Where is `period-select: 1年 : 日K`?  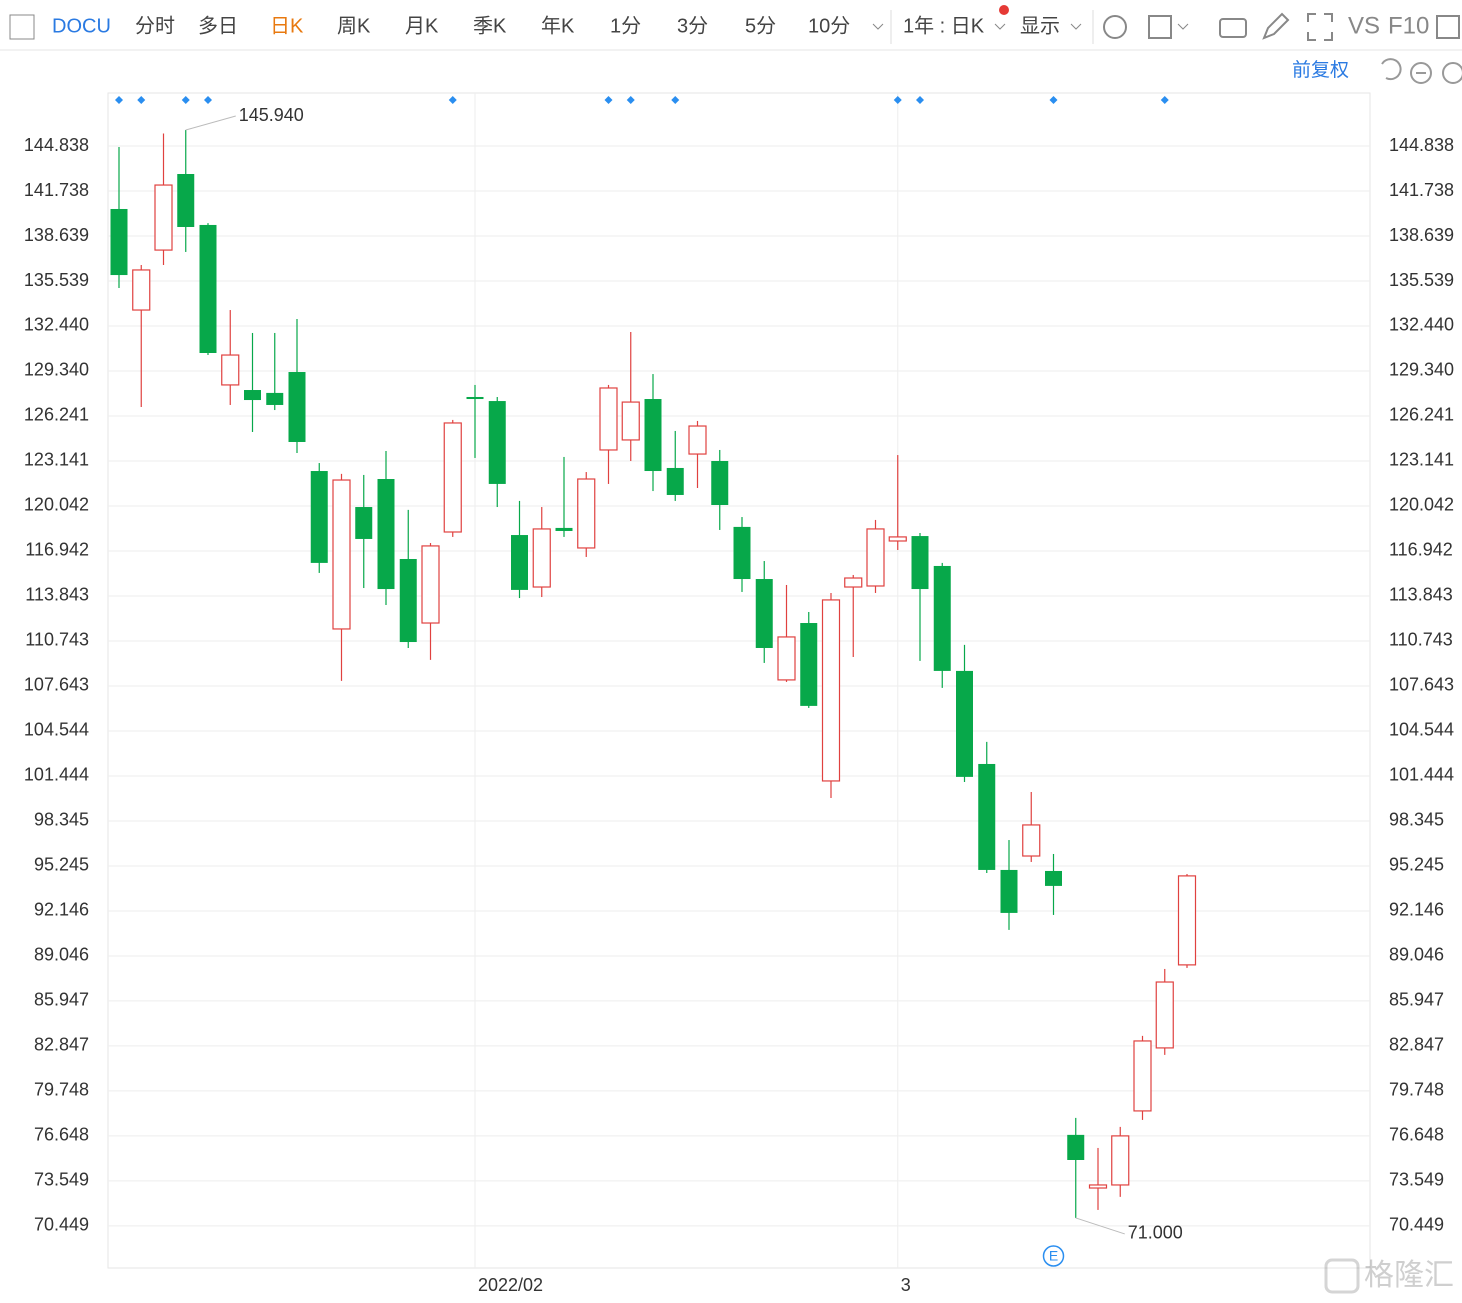 period-select: 1年 : 日K is located at coordinates (944, 25).